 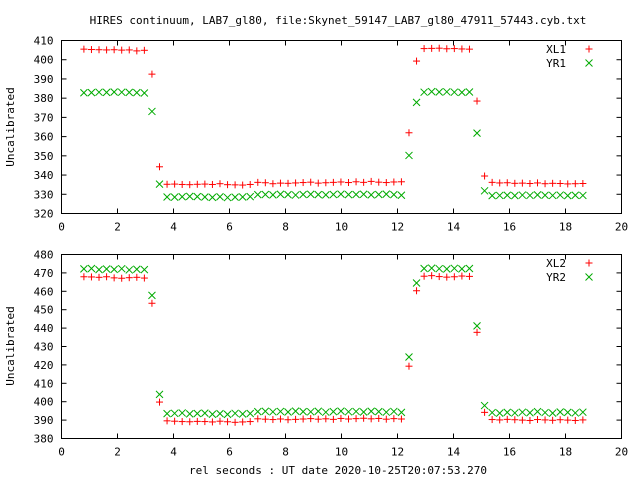 I want to click on y-tick-label: 420, so click(x=44, y=365).